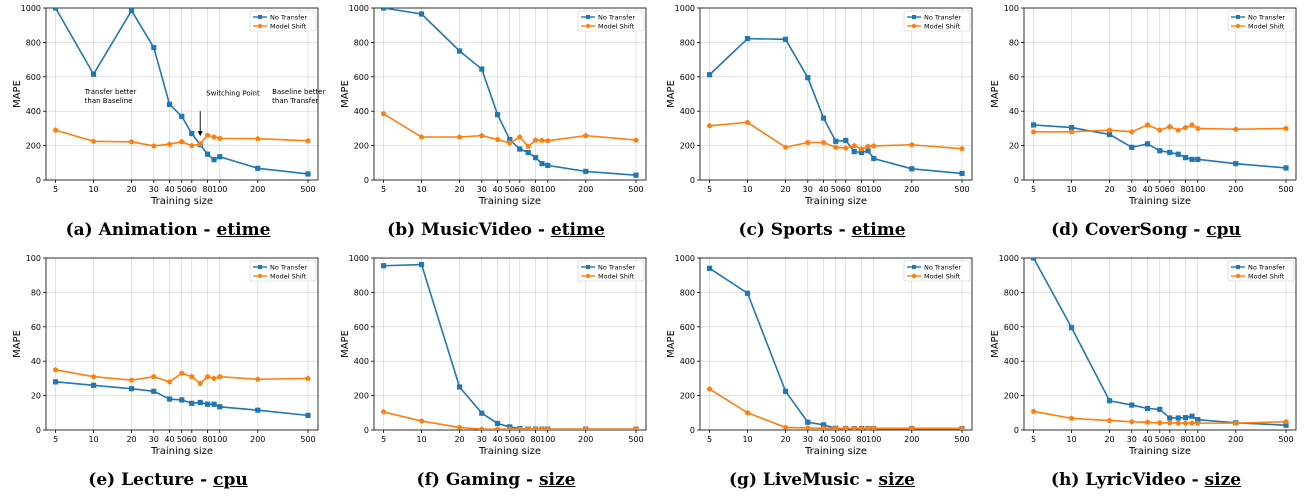  I want to click on x-axis-title: Training size, so click(181, 451).